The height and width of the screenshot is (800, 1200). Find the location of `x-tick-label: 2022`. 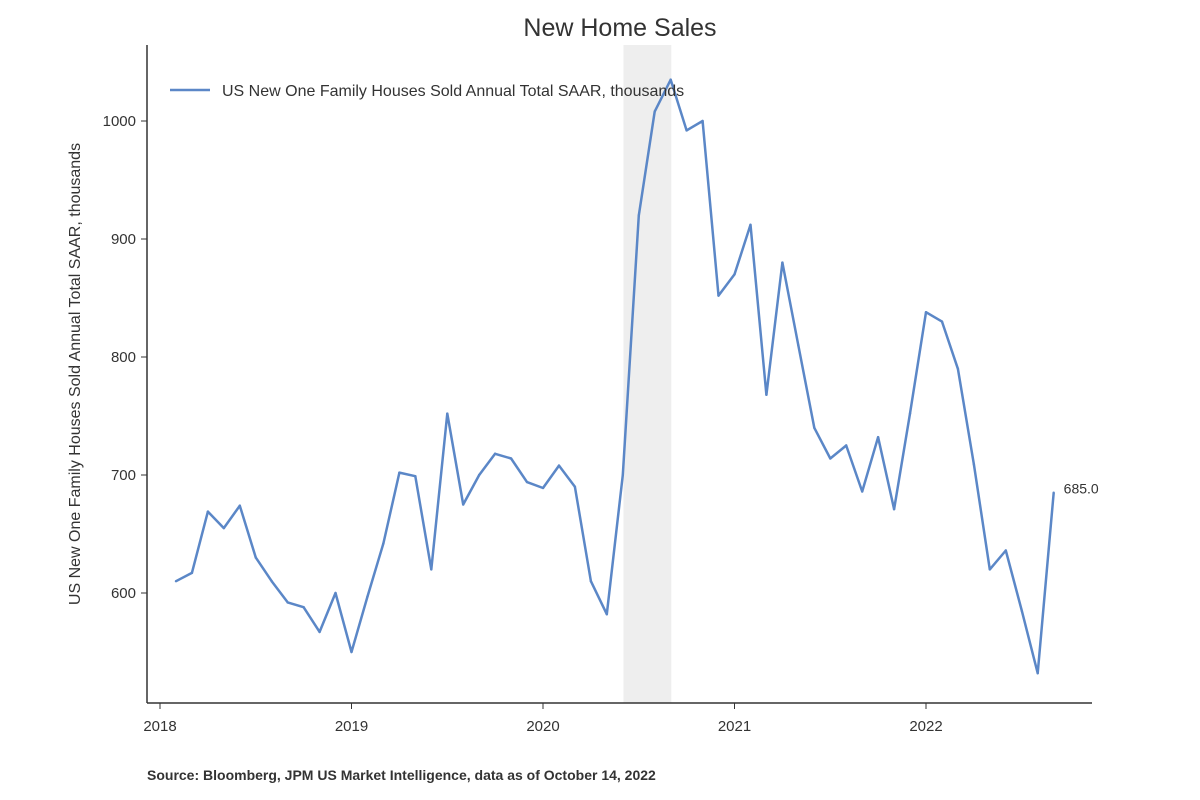

x-tick-label: 2022 is located at coordinates (925, 726).